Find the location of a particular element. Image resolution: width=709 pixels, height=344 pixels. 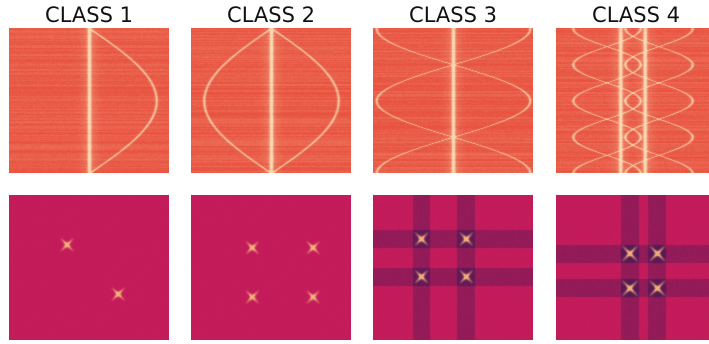

class-4-bottom-heatmap is located at coordinates (632, 267).